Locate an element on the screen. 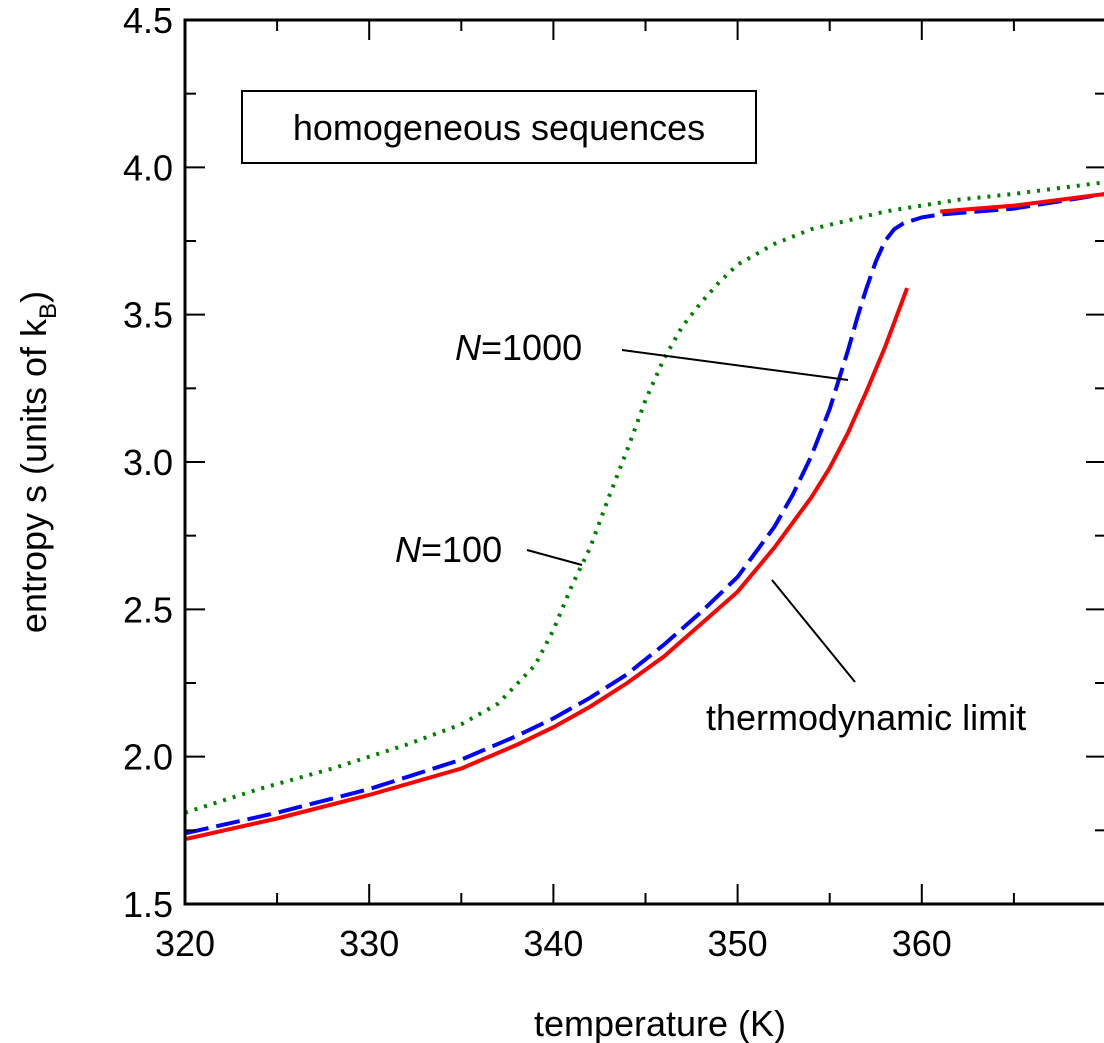 The height and width of the screenshot is (1043, 1104). legend-box-frame is located at coordinates (499, 127).